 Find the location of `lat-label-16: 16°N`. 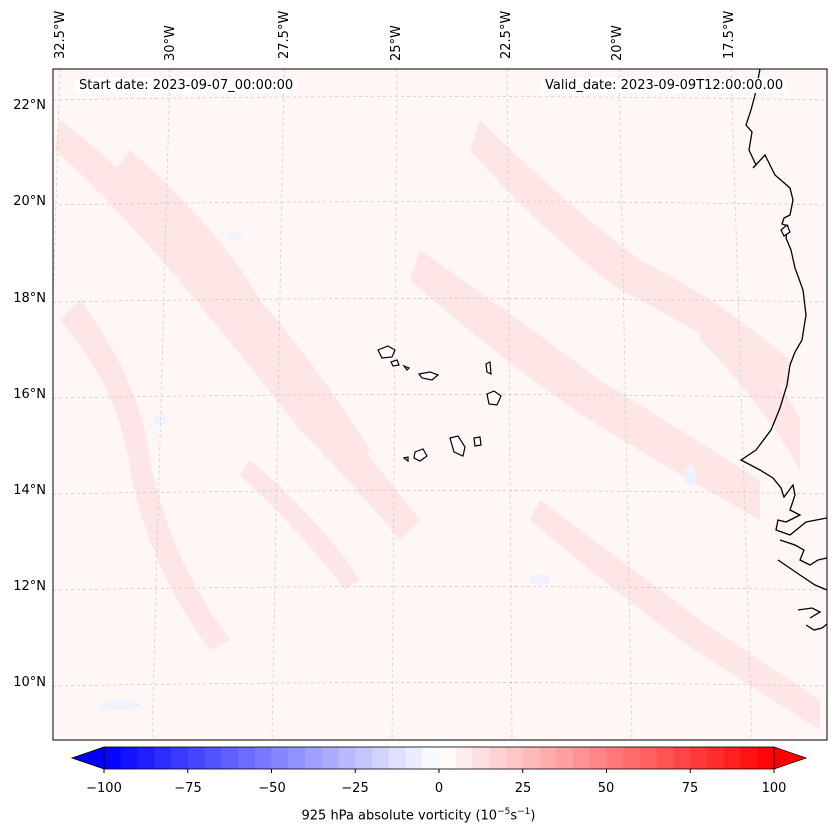

lat-label-16: 16°N is located at coordinates (29, 394).